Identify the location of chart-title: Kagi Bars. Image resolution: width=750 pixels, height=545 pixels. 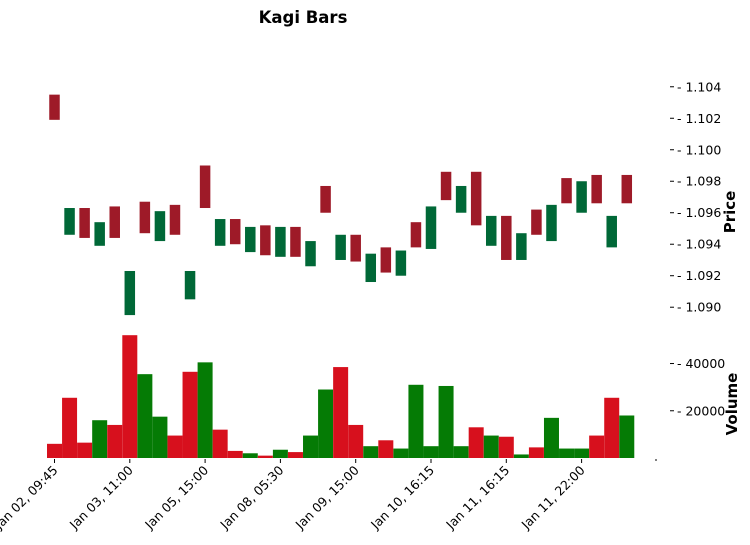
(303, 17).